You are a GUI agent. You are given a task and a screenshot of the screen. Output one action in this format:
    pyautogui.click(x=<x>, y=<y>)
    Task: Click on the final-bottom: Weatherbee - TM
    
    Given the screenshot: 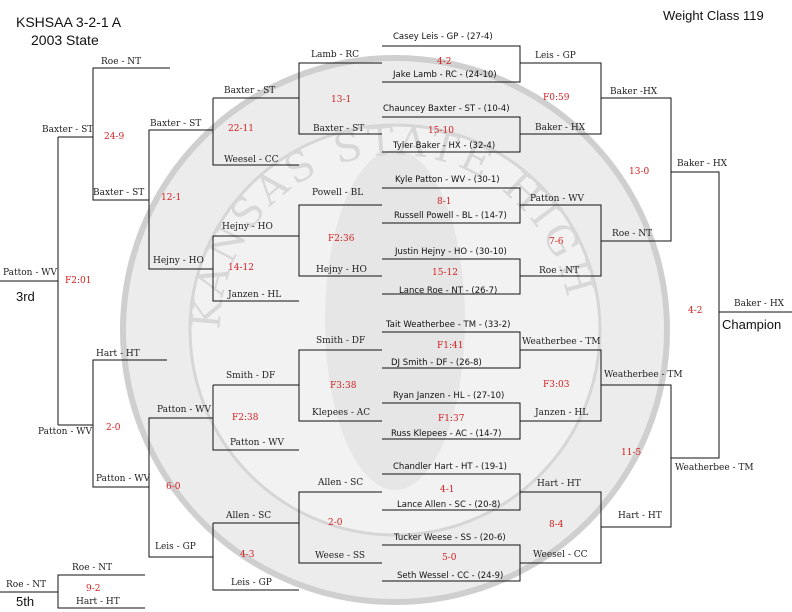 What is the action you would take?
    pyautogui.click(x=714, y=468)
    